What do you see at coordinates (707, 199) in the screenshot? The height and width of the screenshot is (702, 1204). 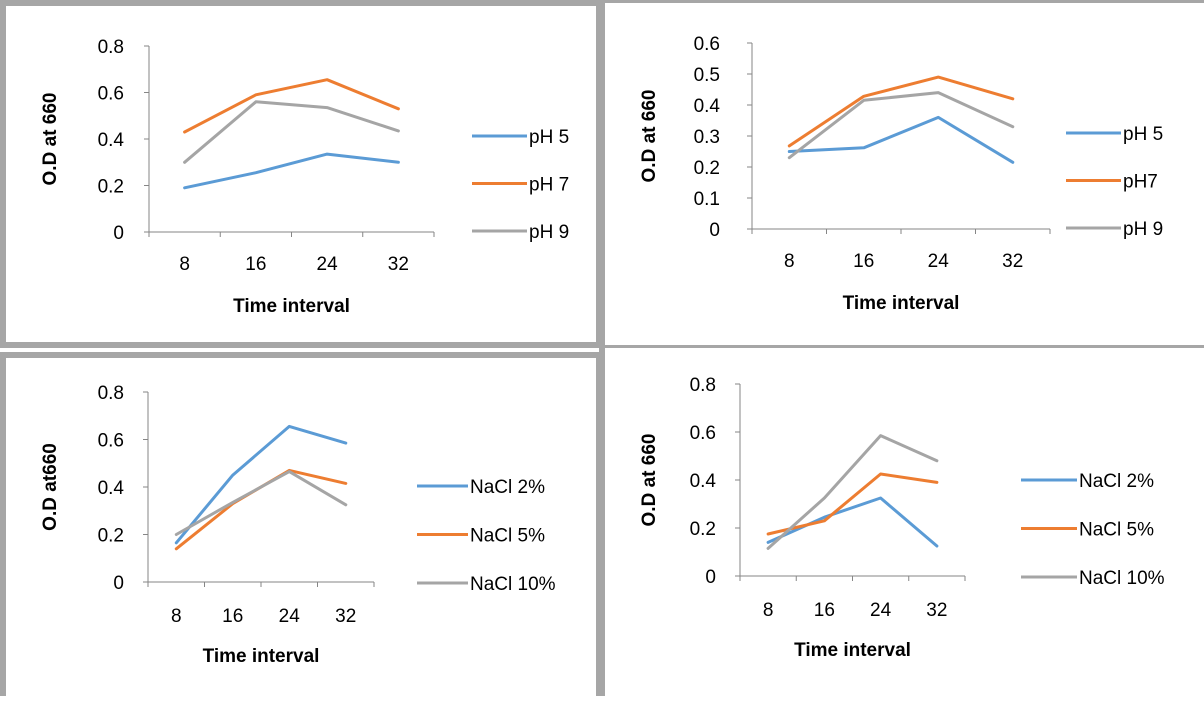 I see `y-tick-label: 0.1` at bounding box center [707, 199].